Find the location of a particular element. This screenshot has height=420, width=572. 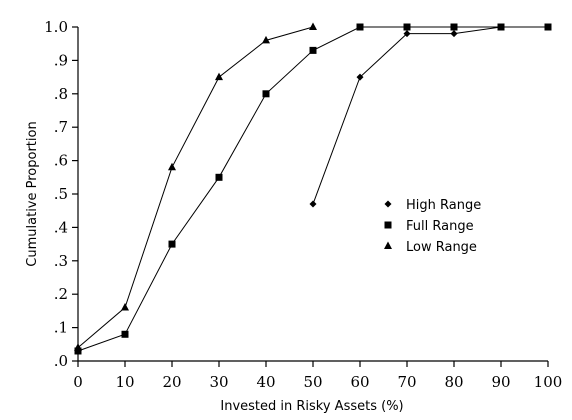

legend-marker-low-range is located at coordinates (388, 245).